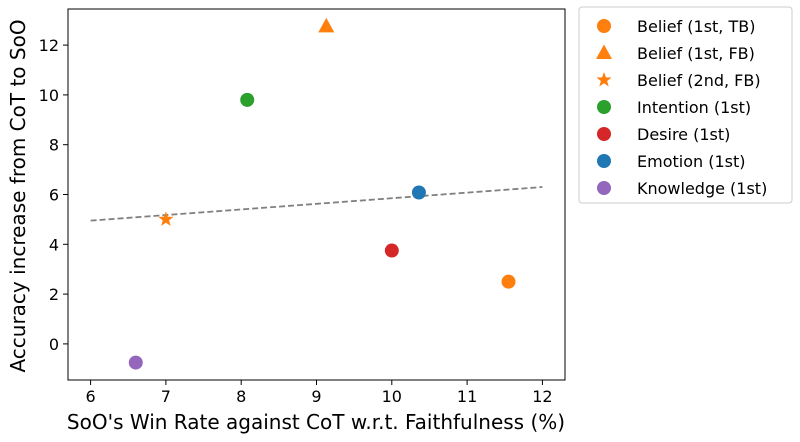 Image resolution: width=800 pixels, height=442 pixels. What do you see at coordinates (392, 396) in the screenshot?
I see `x-tick-label: 10` at bounding box center [392, 396].